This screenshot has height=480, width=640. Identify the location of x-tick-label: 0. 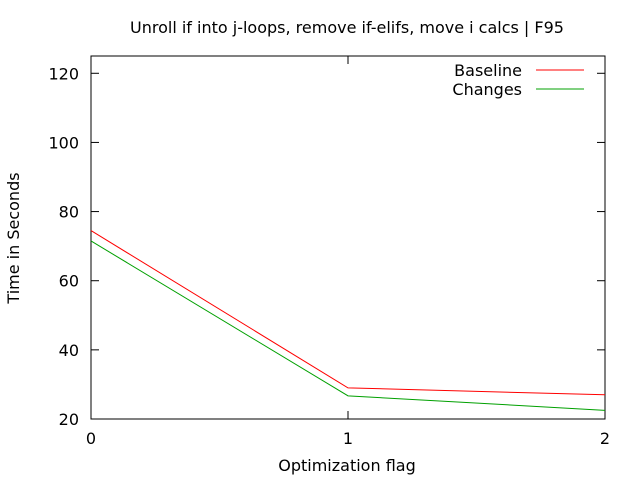
(91, 438).